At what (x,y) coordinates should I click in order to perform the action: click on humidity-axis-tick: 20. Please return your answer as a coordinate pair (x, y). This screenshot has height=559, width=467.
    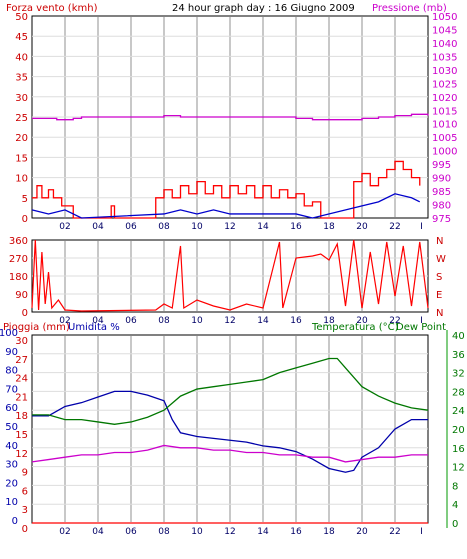
    Looking at the image, I should click on (11, 483).